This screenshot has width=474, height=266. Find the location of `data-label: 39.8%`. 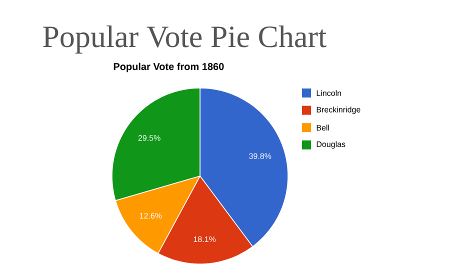

data-label: 39.8% is located at coordinates (260, 156).